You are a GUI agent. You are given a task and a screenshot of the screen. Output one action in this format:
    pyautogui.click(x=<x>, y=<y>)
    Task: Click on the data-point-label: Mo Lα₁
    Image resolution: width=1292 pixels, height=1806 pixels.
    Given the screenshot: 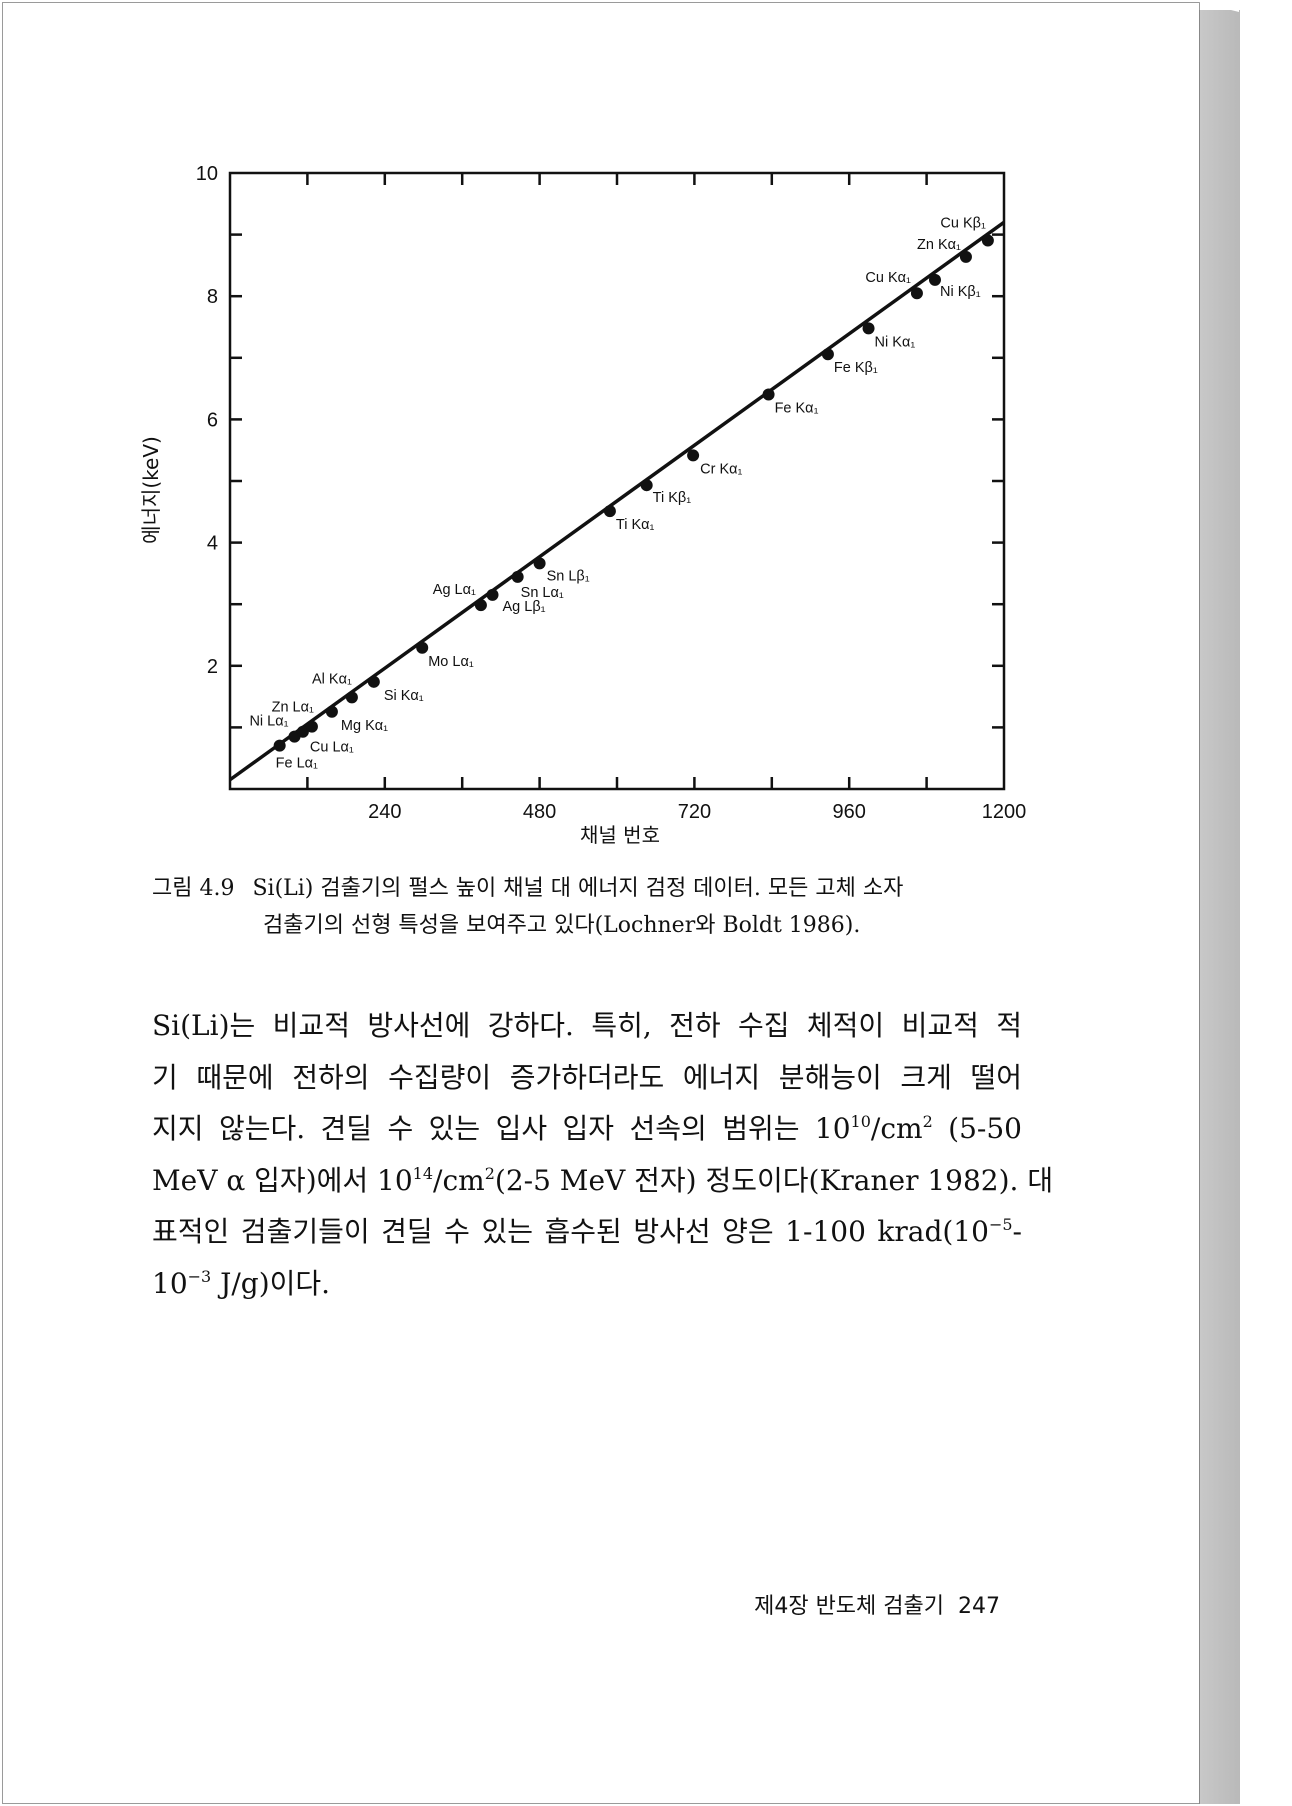 What is the action you would take?
    pyautogui.click(x=451, y=662)
    